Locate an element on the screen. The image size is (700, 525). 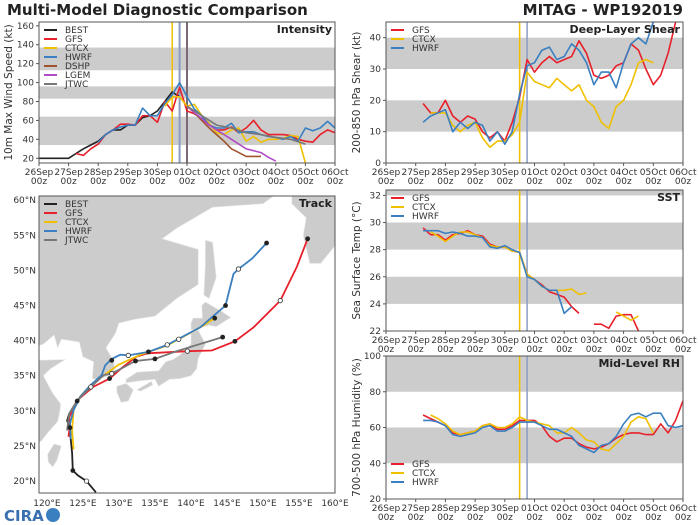
lon-tick-label: 155°E is located at coordinates (299, 504).